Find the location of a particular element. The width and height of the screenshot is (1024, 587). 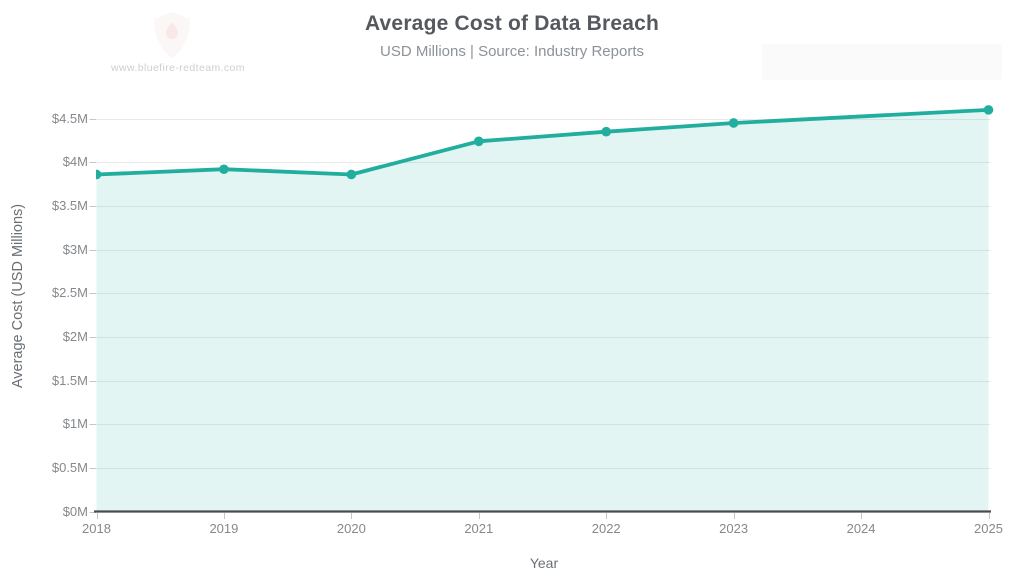

shield-logo-icon is located at coordinates (172, 35).